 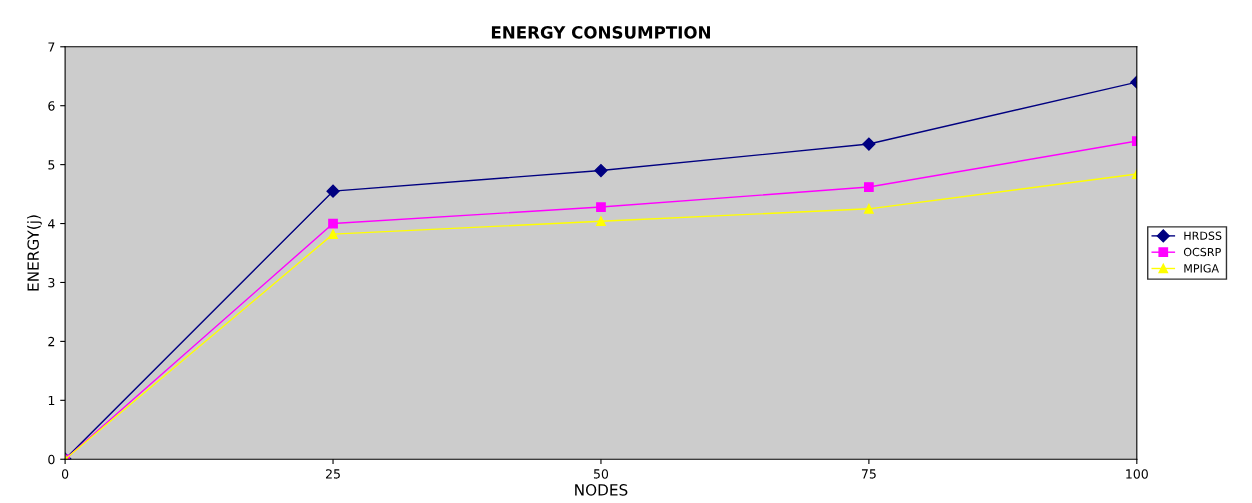 I want to click on y-tick-label: 4, so click(x=51, y=224).